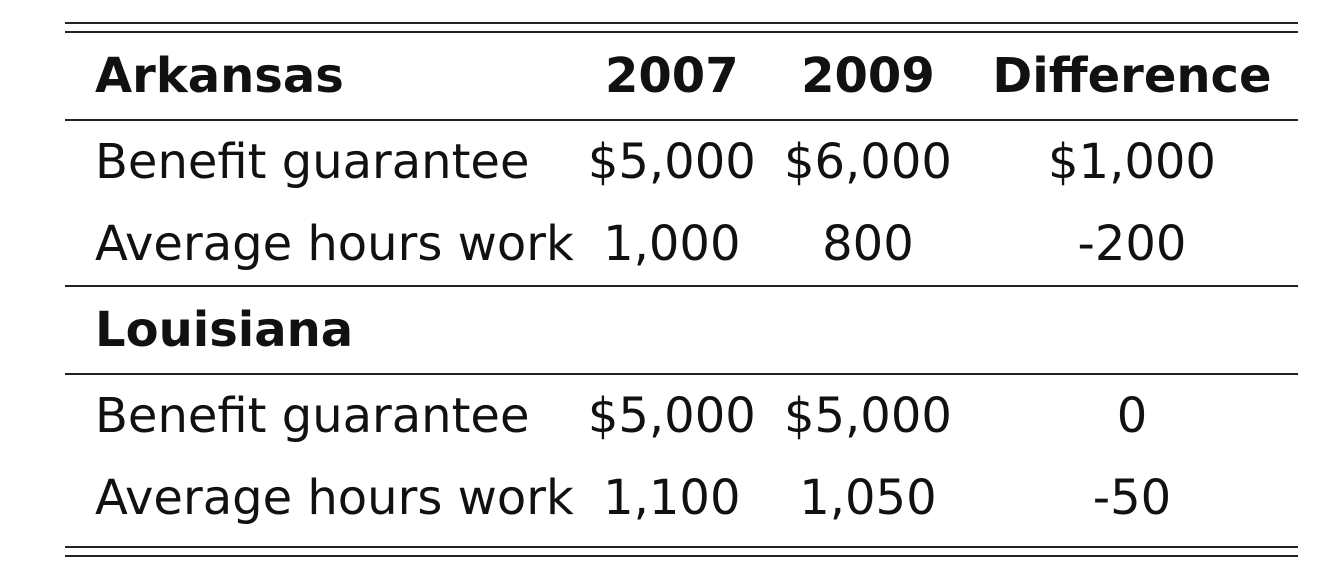  What do you see at coordinates (867, 245) in the screenshot?
I see `cell-2009: 800` at bounding box center [867, 245].